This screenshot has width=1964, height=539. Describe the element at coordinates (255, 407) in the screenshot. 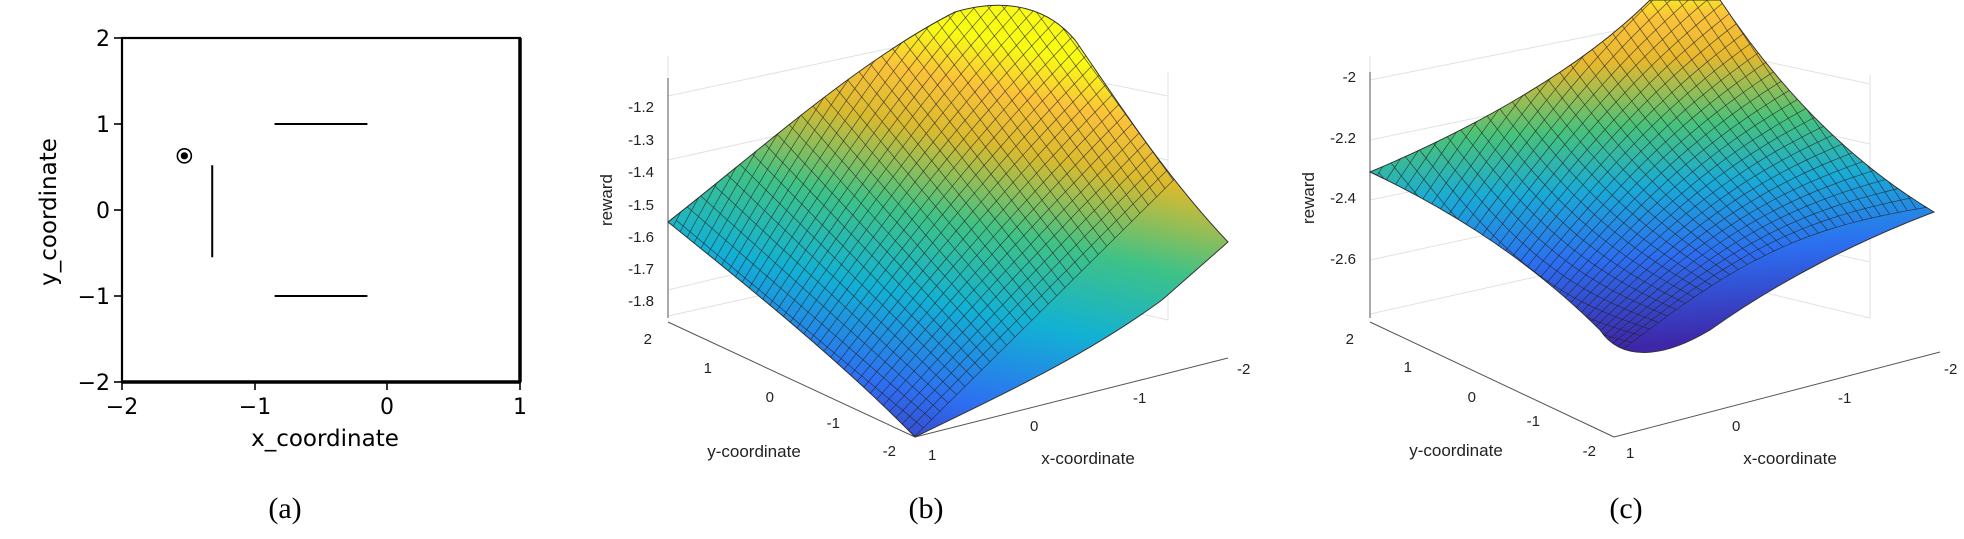

I see `xtick-label: −1` at that location.